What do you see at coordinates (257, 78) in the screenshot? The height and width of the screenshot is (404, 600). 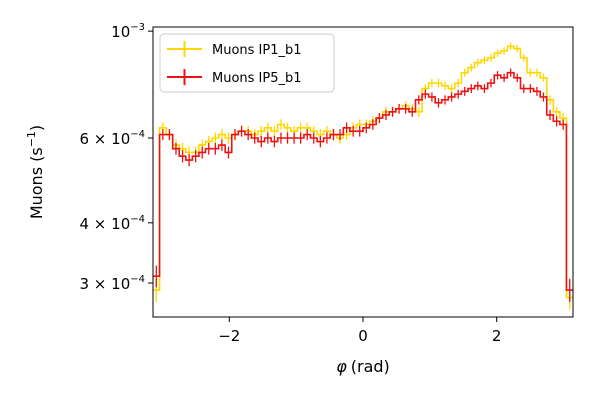 I see `legend-label-ip5: Muons IP5_b1` at bounding box center [257, 78].